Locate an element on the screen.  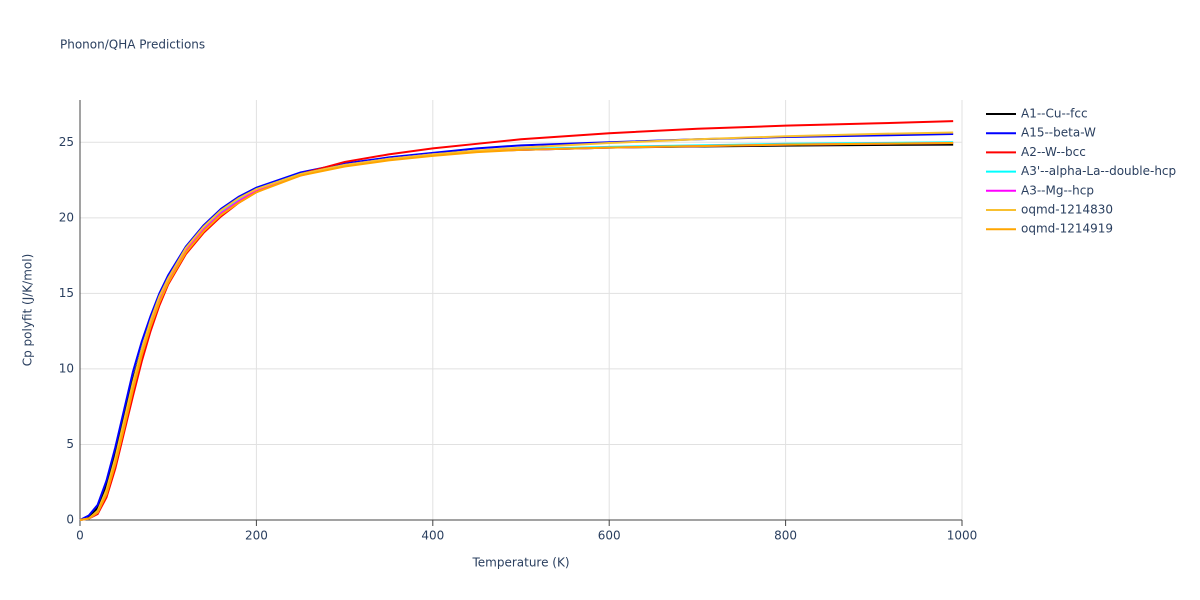
y-tick-label: 15 is located at coordinates (66, 293).